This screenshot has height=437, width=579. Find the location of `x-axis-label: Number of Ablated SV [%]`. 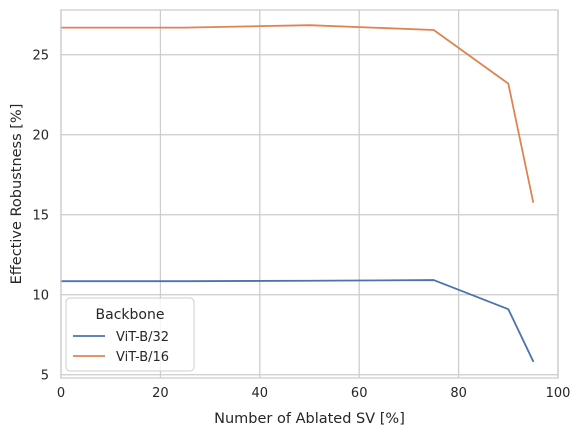

x-axis-label: Number of Ablated SV [%] is located at coordinates (309, 419).